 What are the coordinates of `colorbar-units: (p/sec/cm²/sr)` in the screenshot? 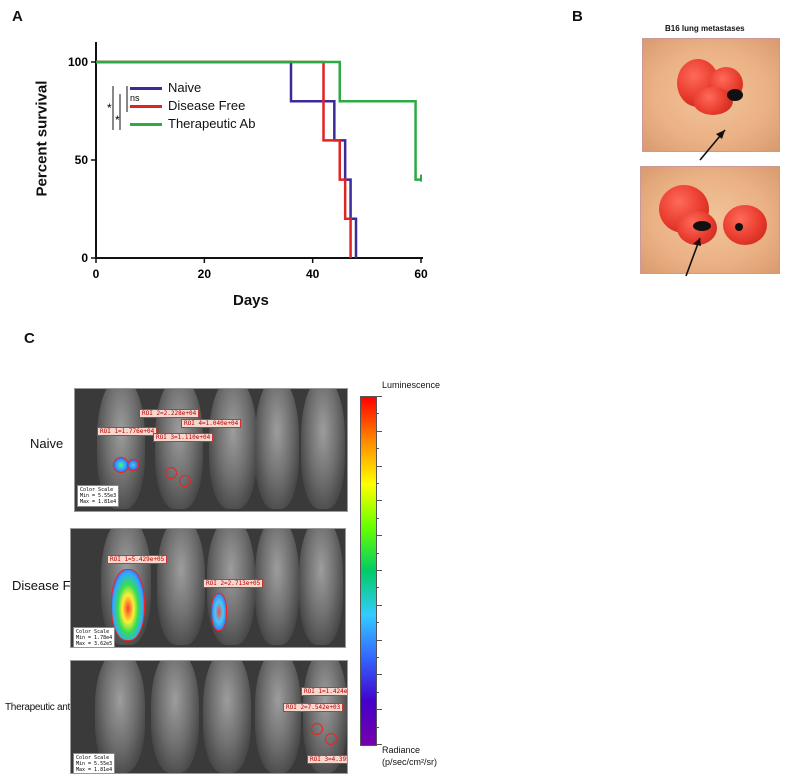 It's located at (409, 762).